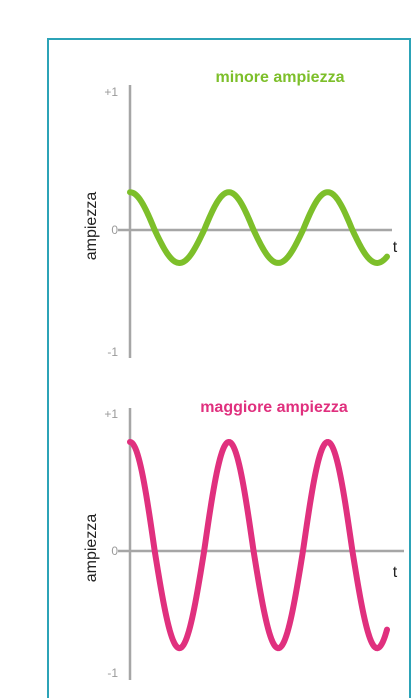 The width and height of the screenshot is (415, 698). Describe the element at coordinates (91, 226) in the screenshot. I see `chart-1-y-axis-title: ampiezza` at that location.